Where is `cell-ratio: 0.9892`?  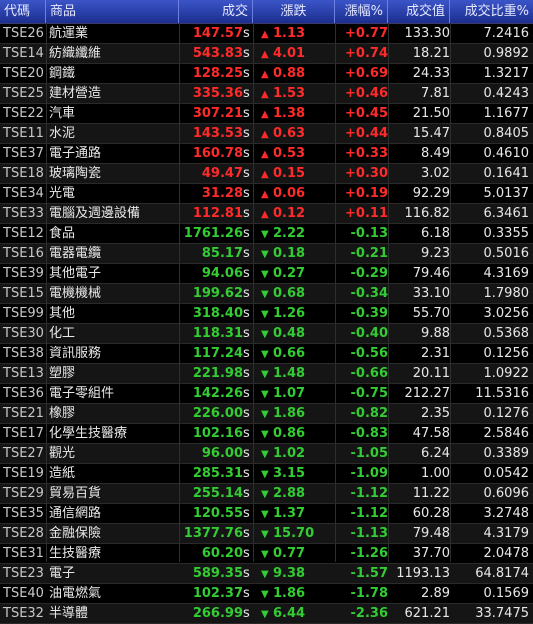 cell-ratio: 0.9892 is located at coordinates (506, 53).